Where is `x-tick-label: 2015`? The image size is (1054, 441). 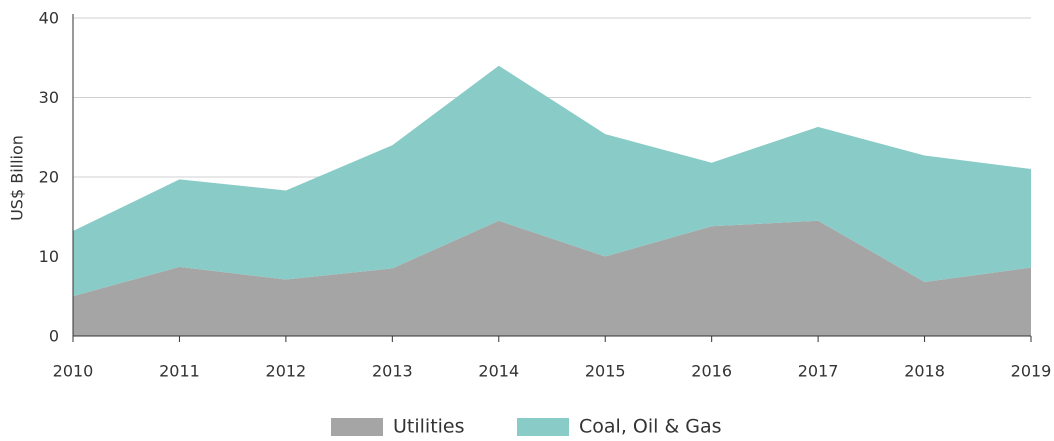 x-tick-label: 2015 is located at coordinates (605, 371).